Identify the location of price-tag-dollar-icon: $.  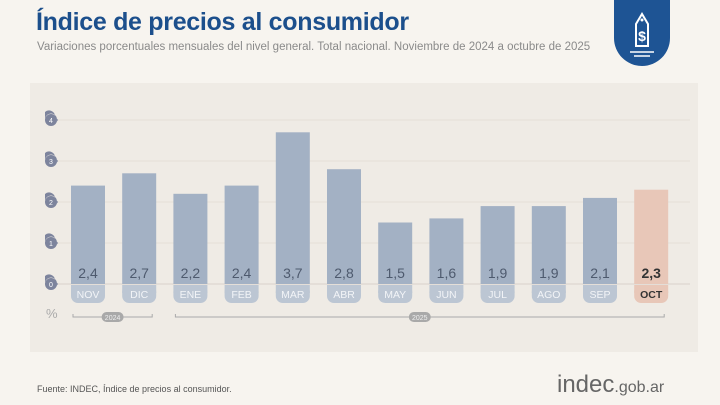
(642, 33).